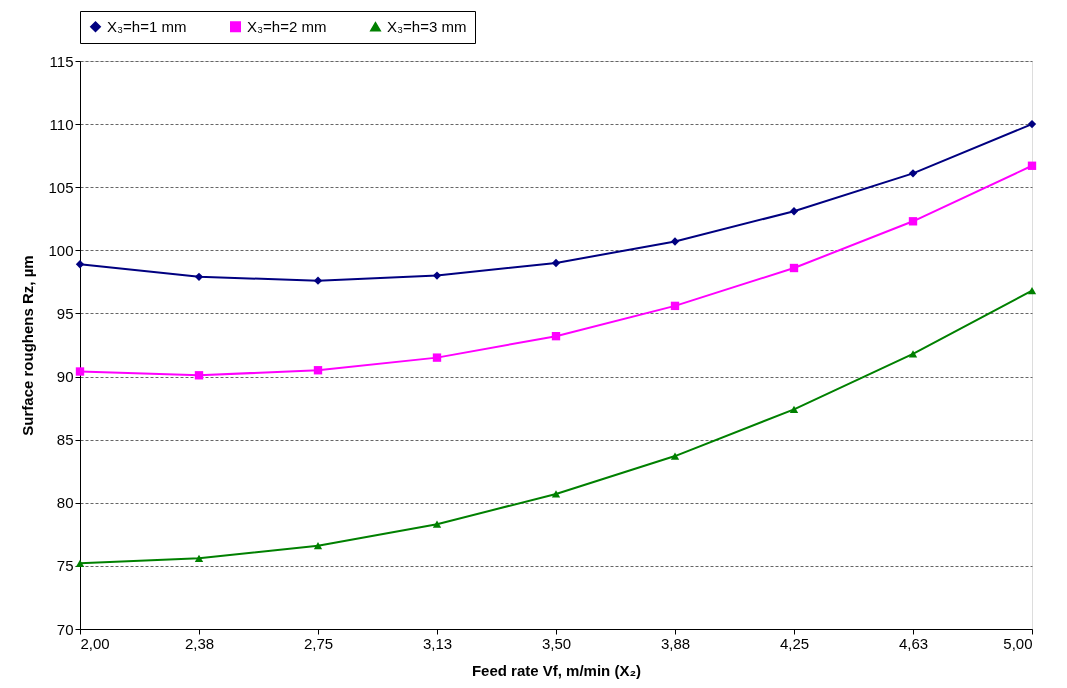 Image resolution: width=1067 pixels, height=688 pixels. I want to click on legend-label: X₃=h=3 mm, so click(427, 26).